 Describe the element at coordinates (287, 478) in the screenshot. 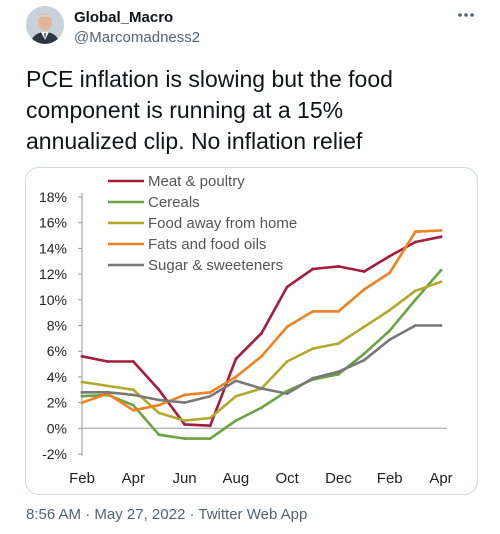

I see `x-tick-label: Oct` at that location.